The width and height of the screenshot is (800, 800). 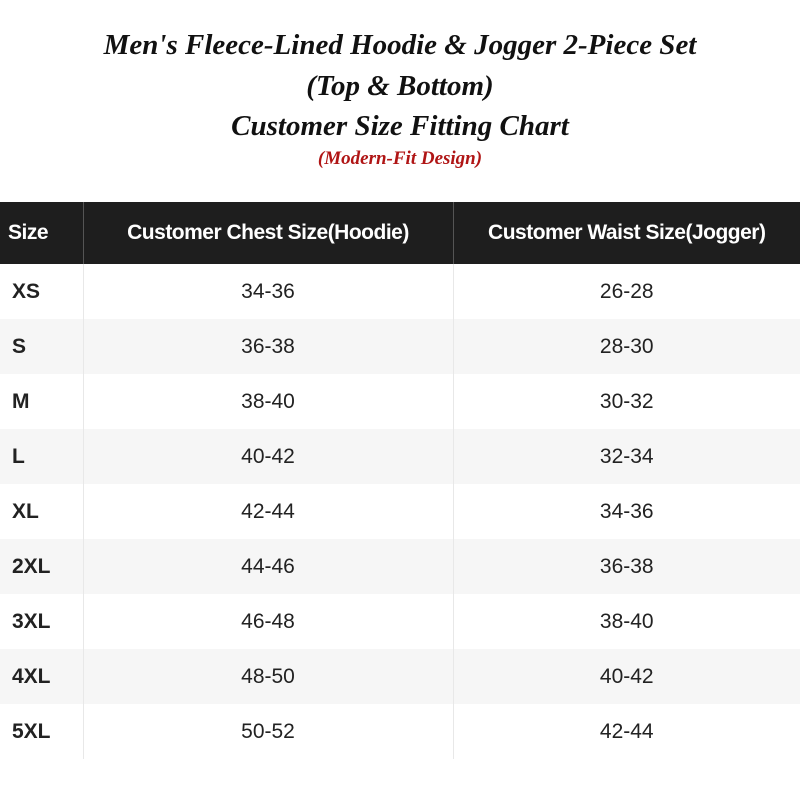 What do you see at coordinates (42, 233) in the screenshot?
I see `header-size: Size` at bounding box center [42, 233].